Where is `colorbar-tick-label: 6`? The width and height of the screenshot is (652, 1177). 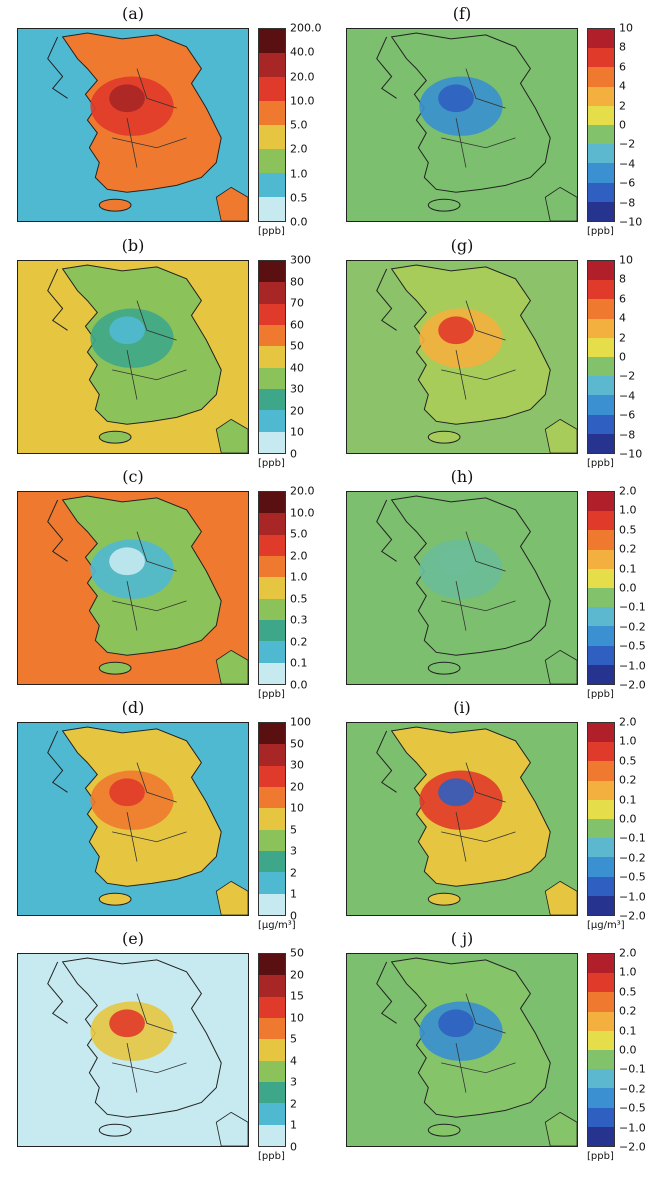 colorbar-tick-label: 6 is located at coordinates (622, 299).